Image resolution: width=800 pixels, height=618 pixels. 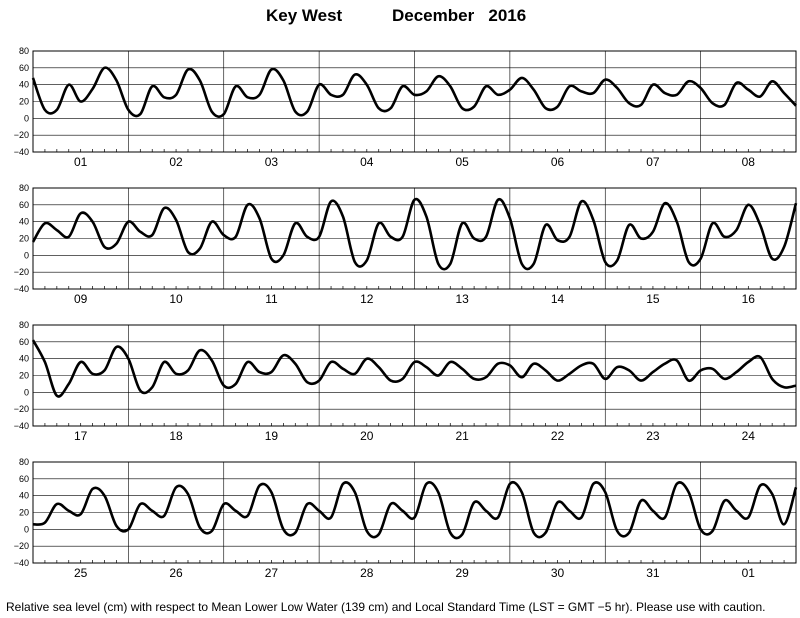 What do you see at coordinates (463, 573) in the screenshot?
I see `day-label: 29` at bounding box center [463, 573].